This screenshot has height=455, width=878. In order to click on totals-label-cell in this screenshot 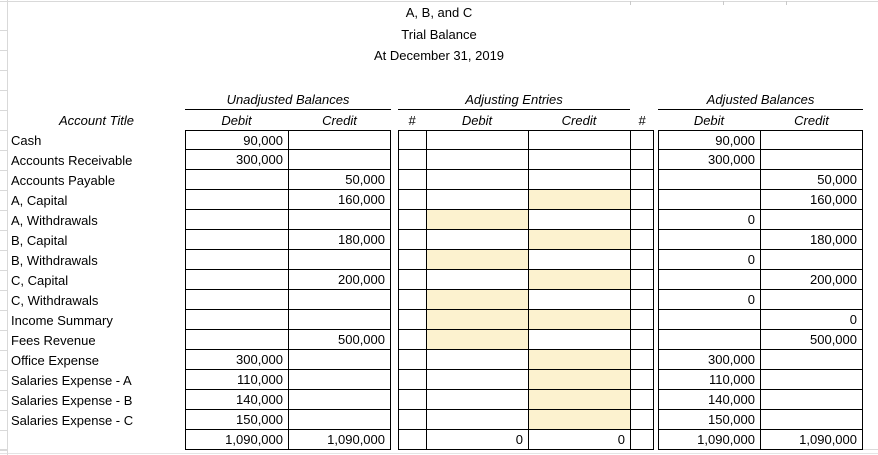, I will do `click(96, 440)`.